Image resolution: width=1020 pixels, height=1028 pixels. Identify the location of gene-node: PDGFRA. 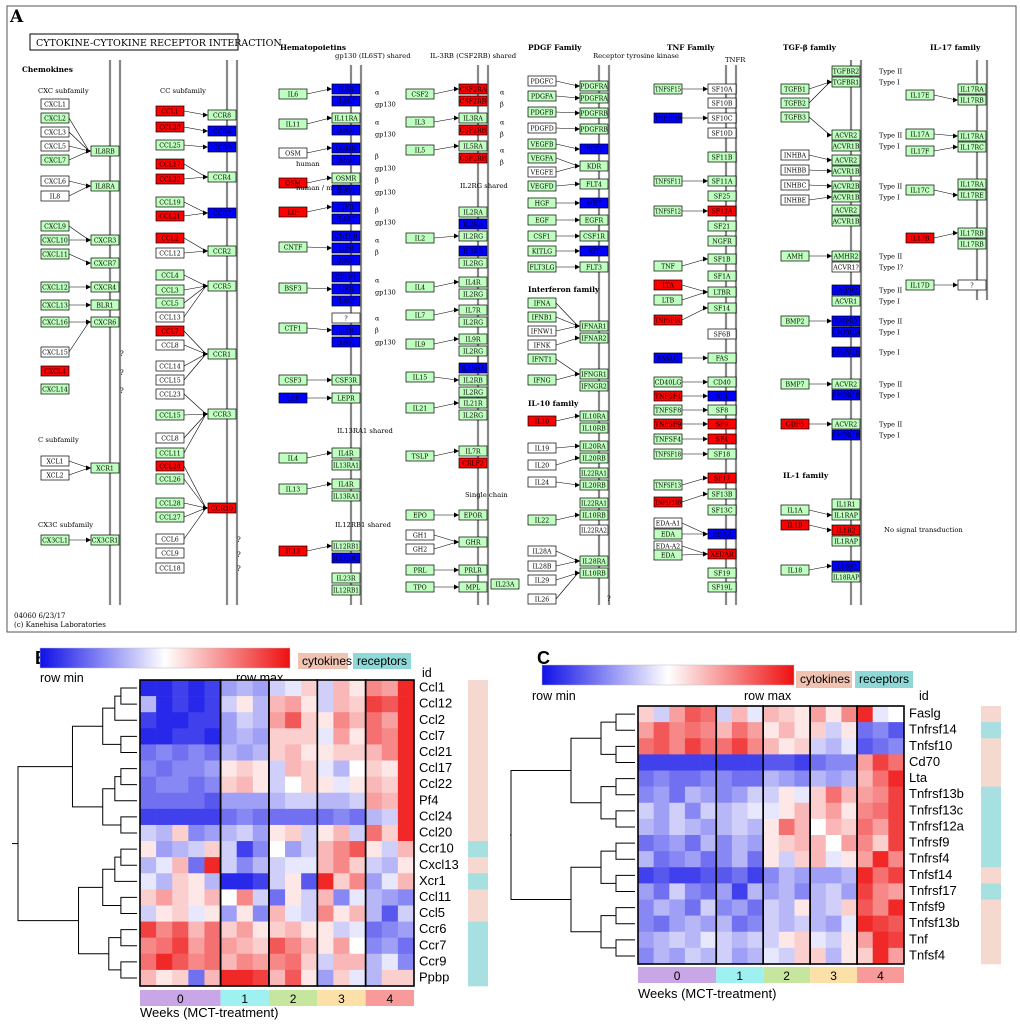
(594, 98).